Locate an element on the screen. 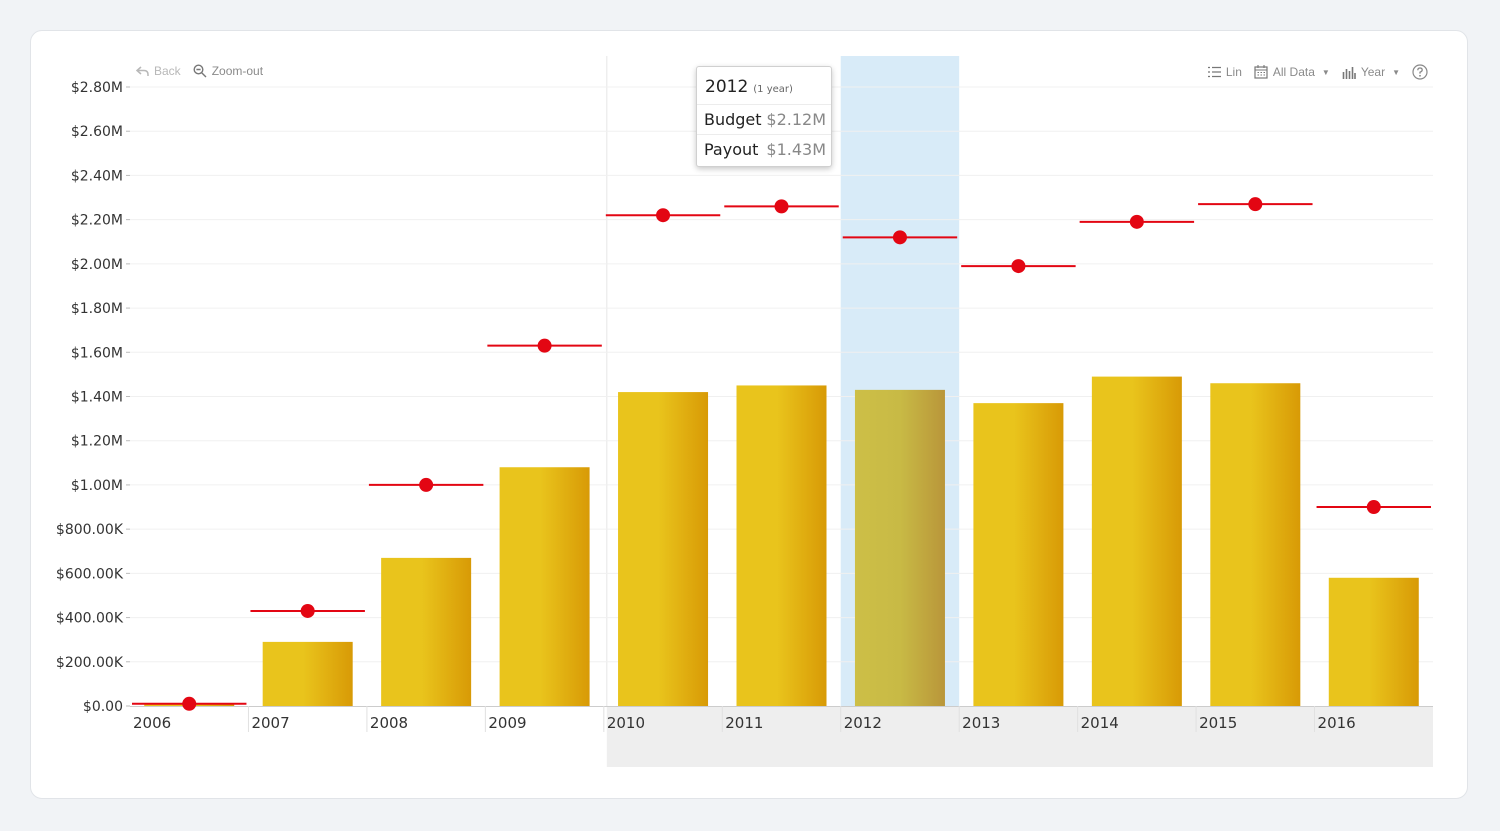 The image size is (1500, 831). x-tick-label: 2008 is located at coordinates (389, 723).